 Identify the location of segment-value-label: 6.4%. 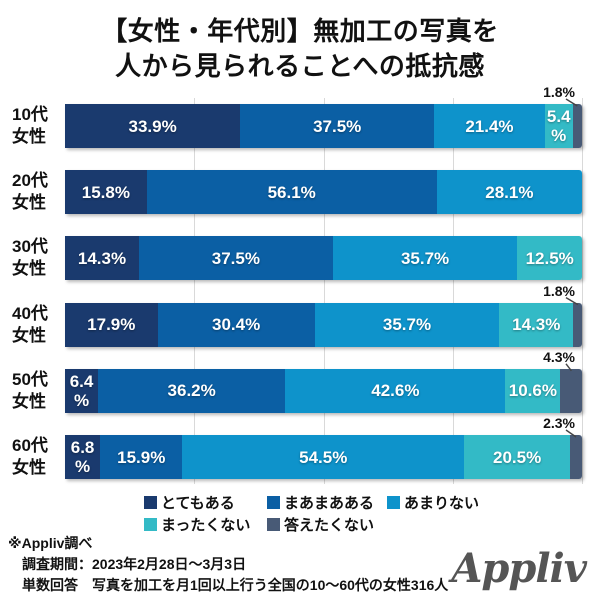
(81, 390).